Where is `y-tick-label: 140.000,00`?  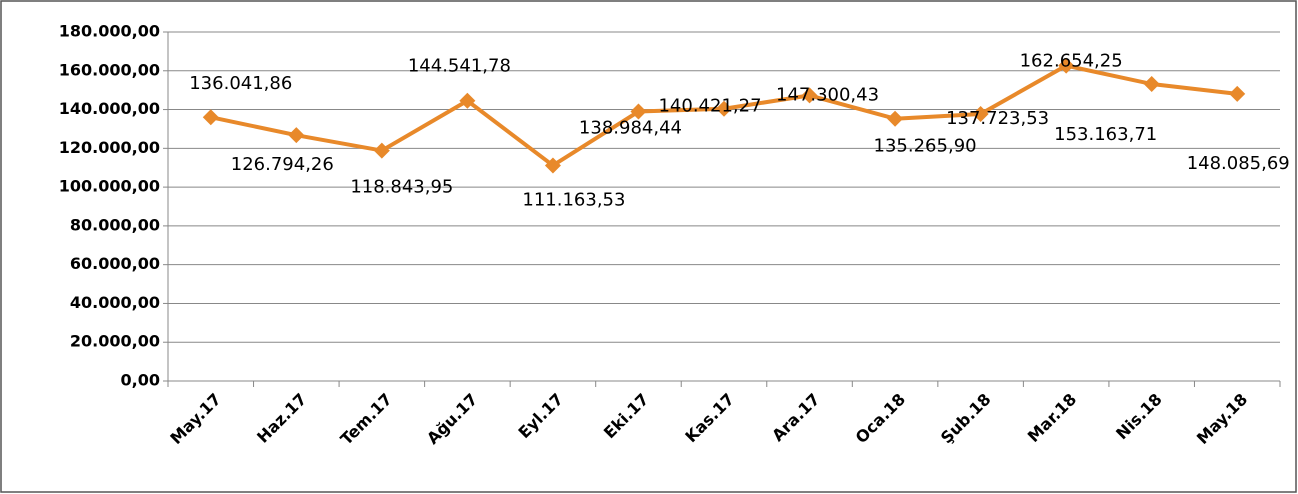
y-tick-label: 140.000,00 is located at coordinates (109, 108).